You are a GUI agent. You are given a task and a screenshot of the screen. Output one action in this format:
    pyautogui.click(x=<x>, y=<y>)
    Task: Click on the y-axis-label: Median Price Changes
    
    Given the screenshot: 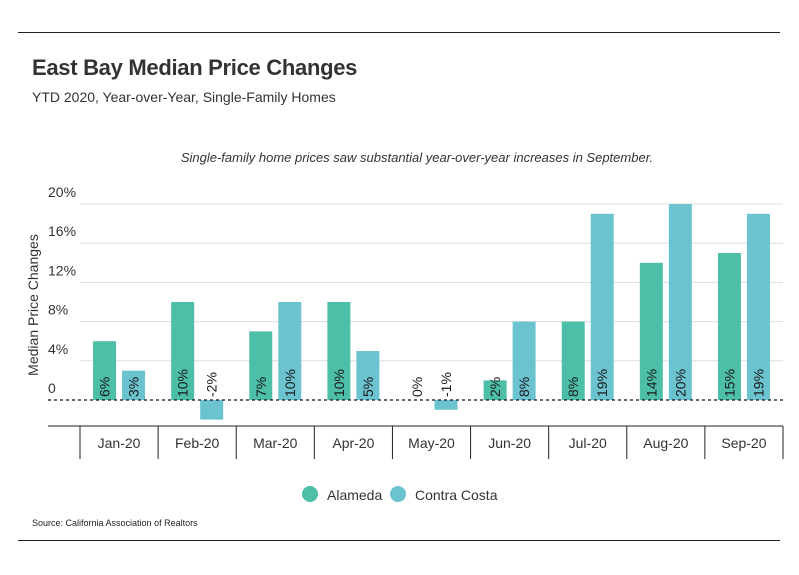 What is the action you would take?
    pyautogui.click(x=33, y=305)
    